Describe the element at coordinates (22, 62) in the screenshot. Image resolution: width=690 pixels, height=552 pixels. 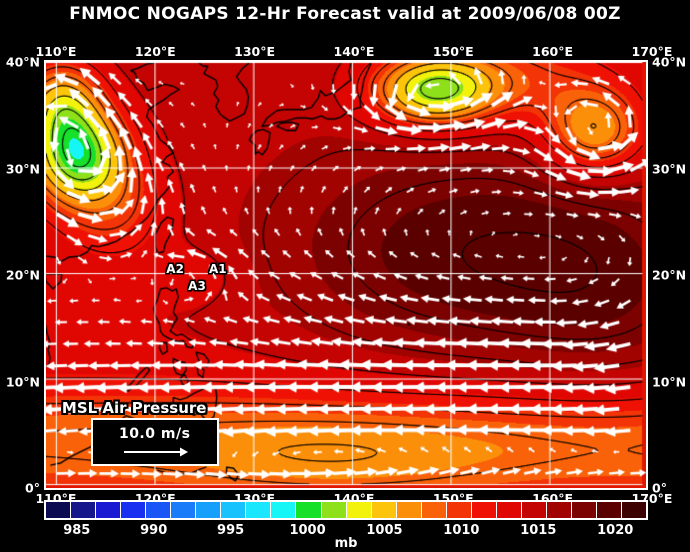
I see `lat-tick-label-left-40: 40°N` at that location.